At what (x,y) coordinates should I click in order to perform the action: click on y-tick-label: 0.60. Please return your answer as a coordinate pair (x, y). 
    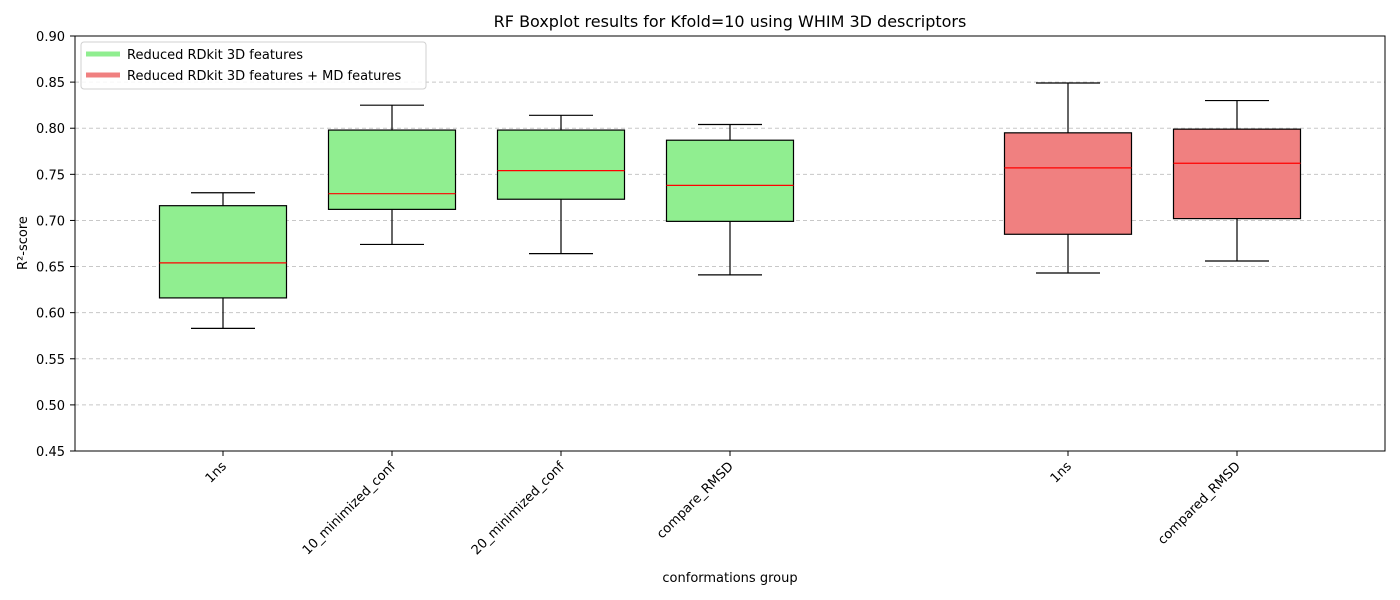
    Looking at the image, I should click on (50, 314).